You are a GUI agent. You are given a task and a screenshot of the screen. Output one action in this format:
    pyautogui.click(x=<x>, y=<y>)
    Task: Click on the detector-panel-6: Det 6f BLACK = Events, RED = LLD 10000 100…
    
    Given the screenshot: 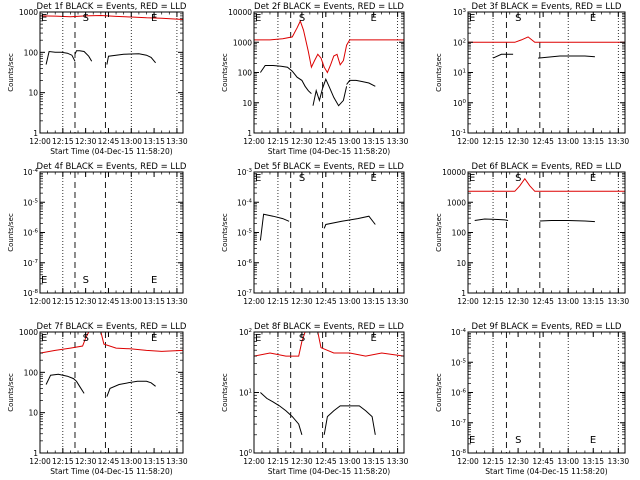 What is the action you would take?
    pyautogui.click(x=532, y=234)
    